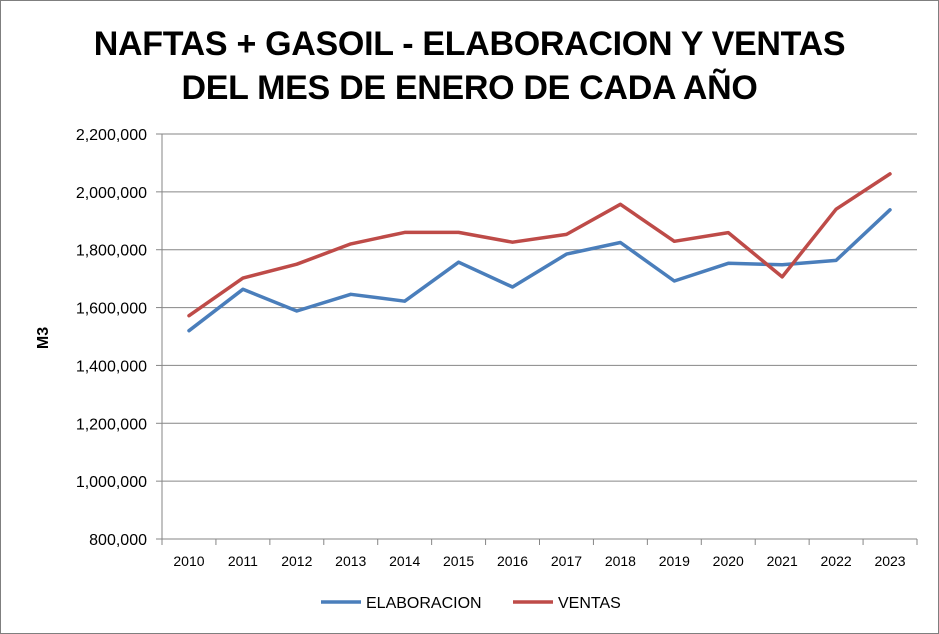 The width and height of the screenshot is (939, 634). I want to click on x-tick-label: 2013, so click(350, 561).